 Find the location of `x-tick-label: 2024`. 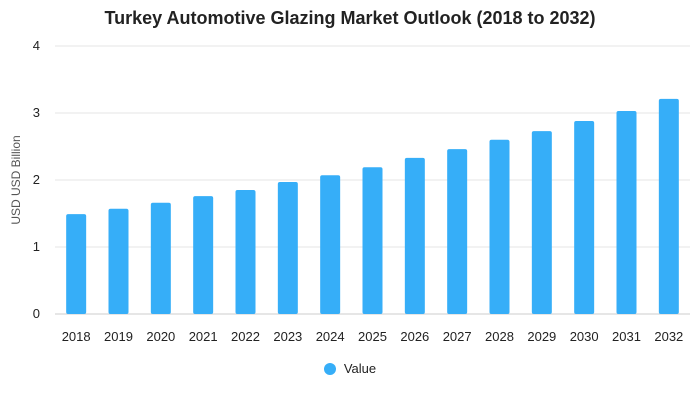

x-tick-label: 2024 is located at coordinates (330, 336).